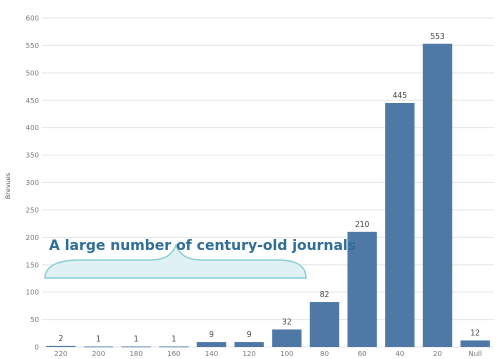 The image size is (500, 359). Describe the element at coordinates (98, 354) in the screenshot. I see `x-tick-label: 200` at that location.